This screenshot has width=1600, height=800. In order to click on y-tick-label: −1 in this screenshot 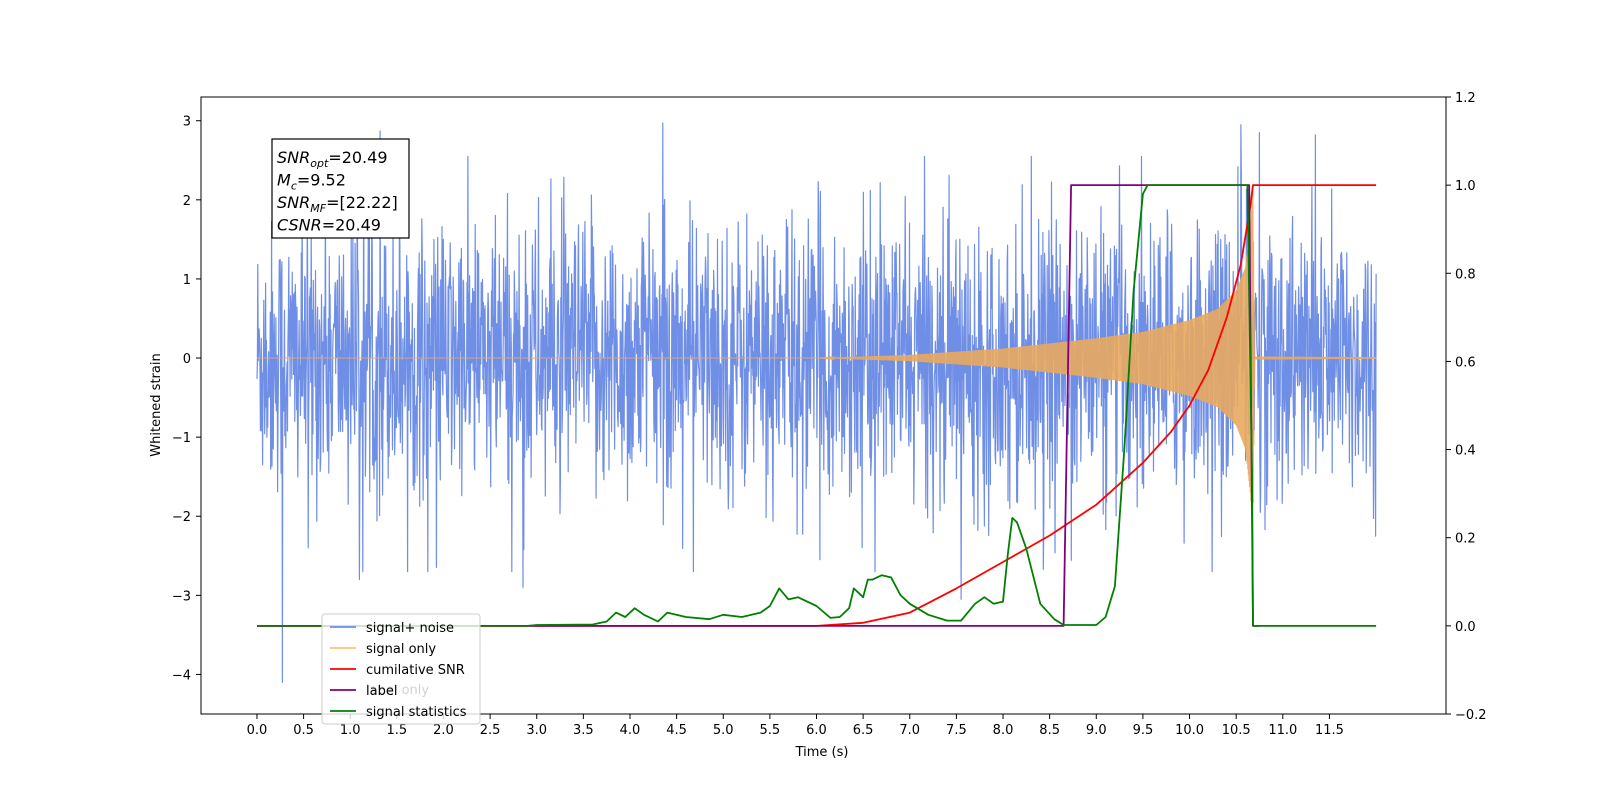, I will do `click(181, 438)`.